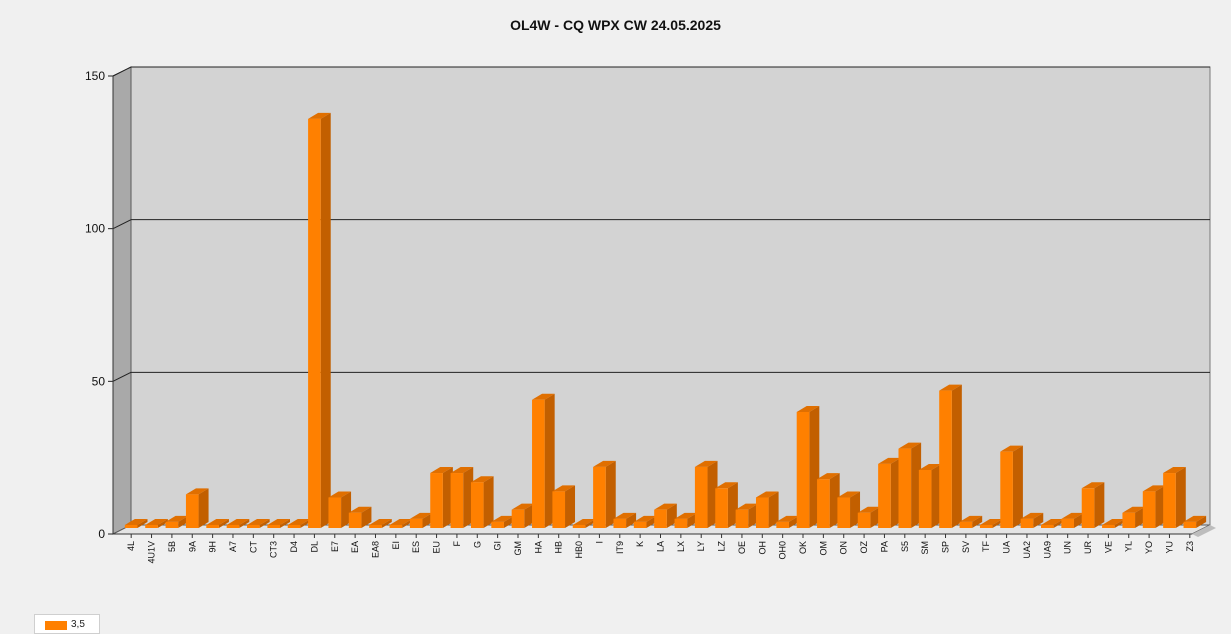  I want to click on bar-HB, so click(564, 506).